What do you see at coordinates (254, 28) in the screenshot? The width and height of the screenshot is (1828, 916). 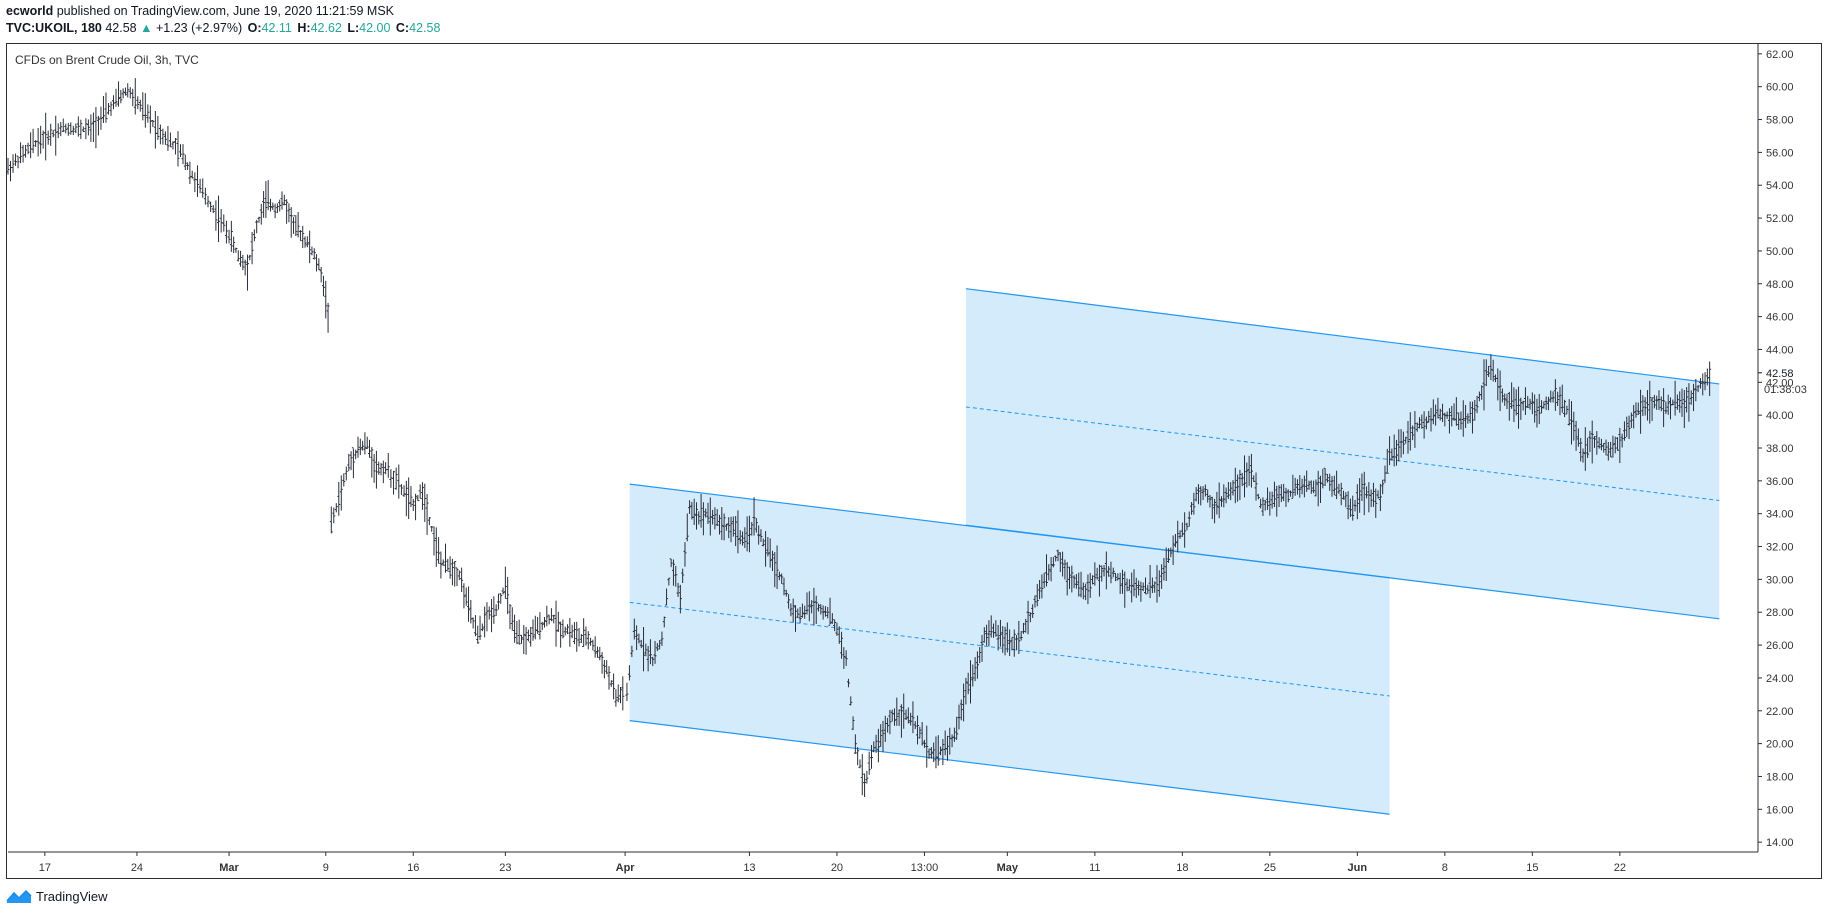 I see `open-label: O:` at bounding box center [254, 28].